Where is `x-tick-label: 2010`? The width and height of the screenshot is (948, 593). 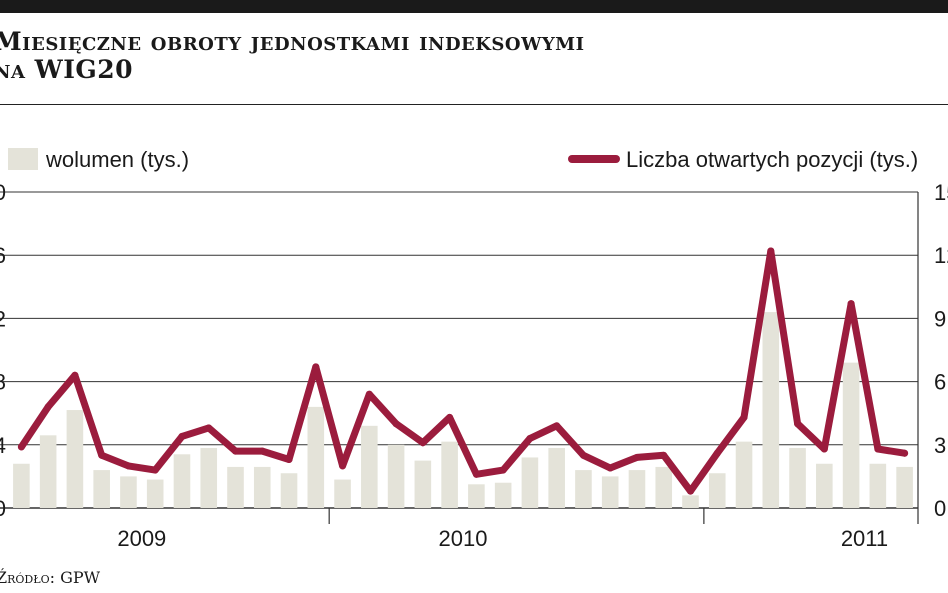
x-tick-label: 2010 is located at coordinates (463, 538).